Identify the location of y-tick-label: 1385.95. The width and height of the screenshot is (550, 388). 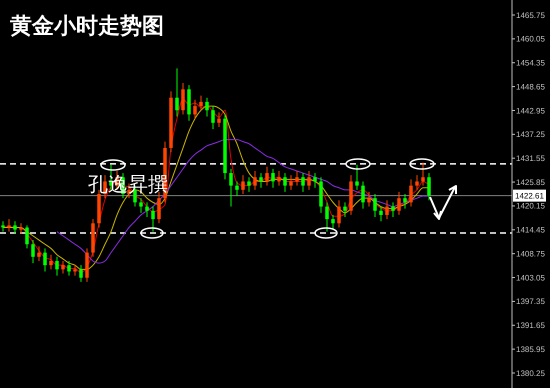
(531, 349).